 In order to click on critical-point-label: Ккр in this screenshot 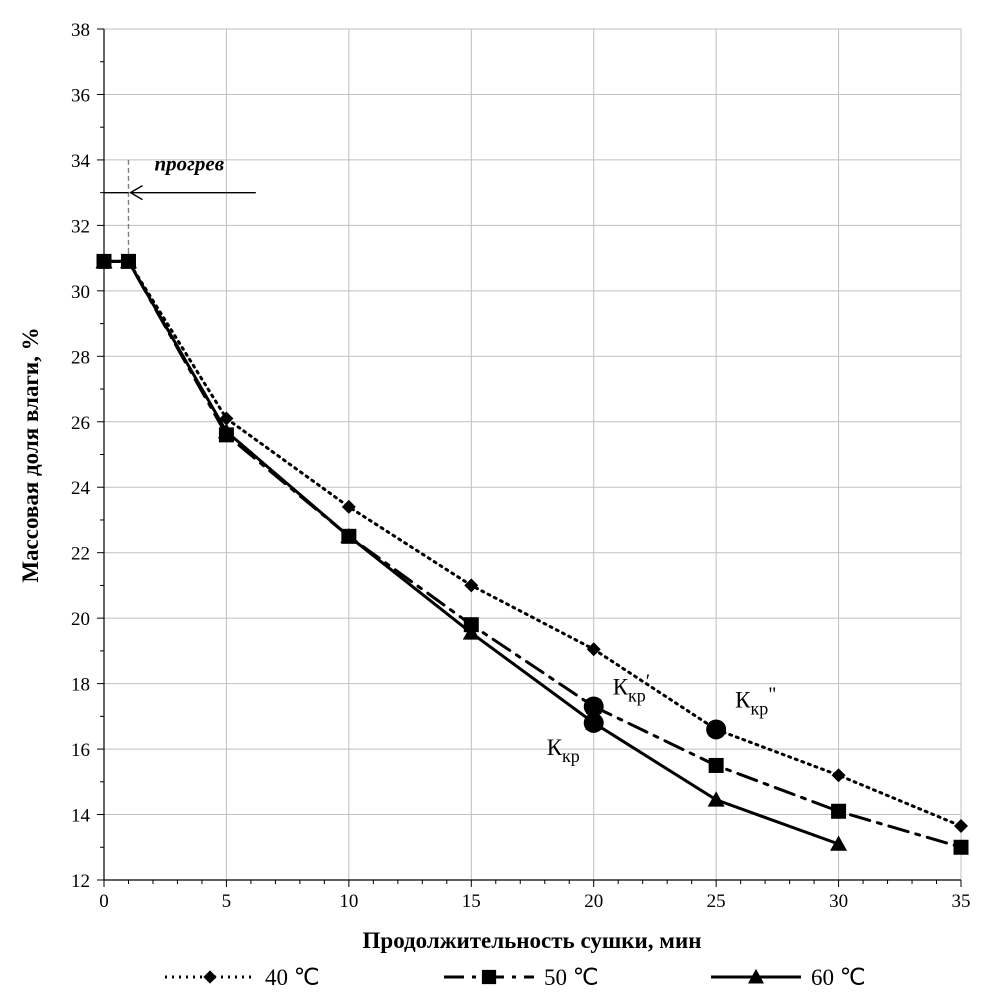, I will do `click(563, 750)`.